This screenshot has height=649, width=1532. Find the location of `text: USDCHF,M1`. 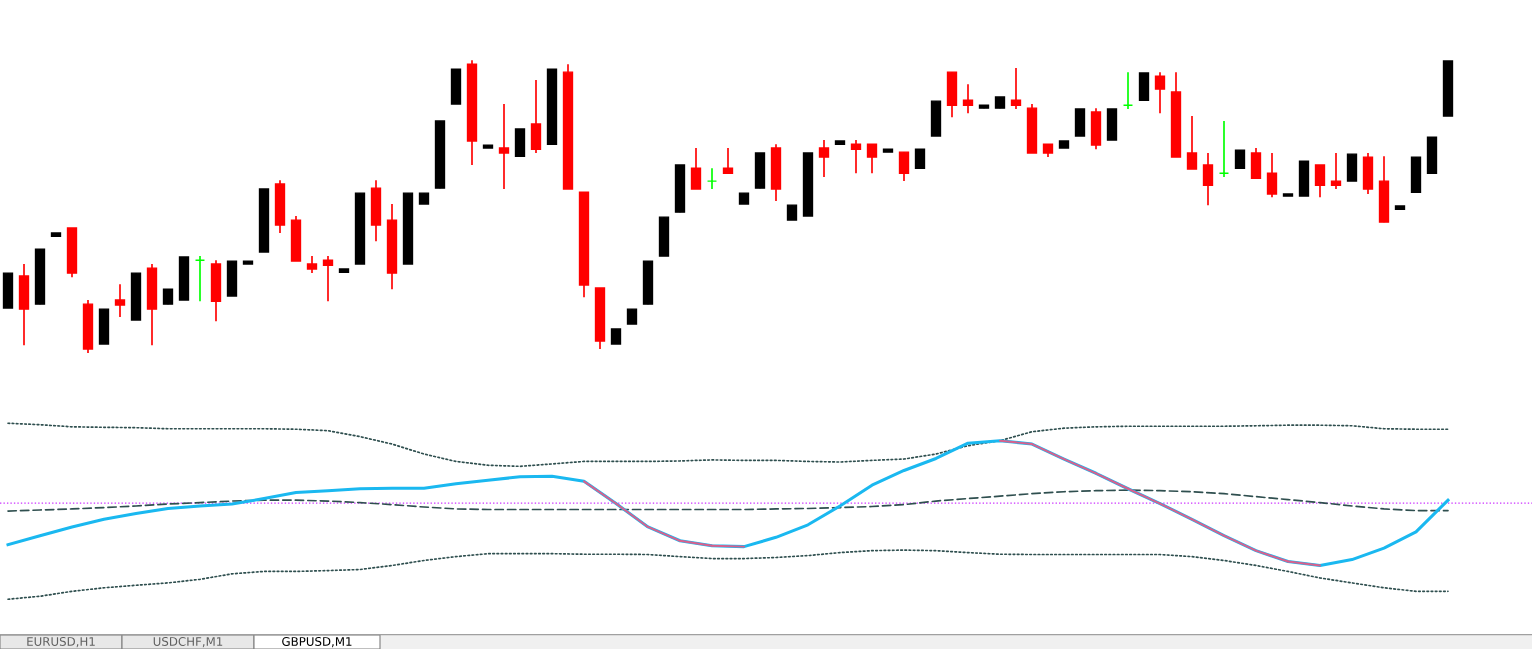

text: USDCHF,M1 is located at coordinates (188, 642).